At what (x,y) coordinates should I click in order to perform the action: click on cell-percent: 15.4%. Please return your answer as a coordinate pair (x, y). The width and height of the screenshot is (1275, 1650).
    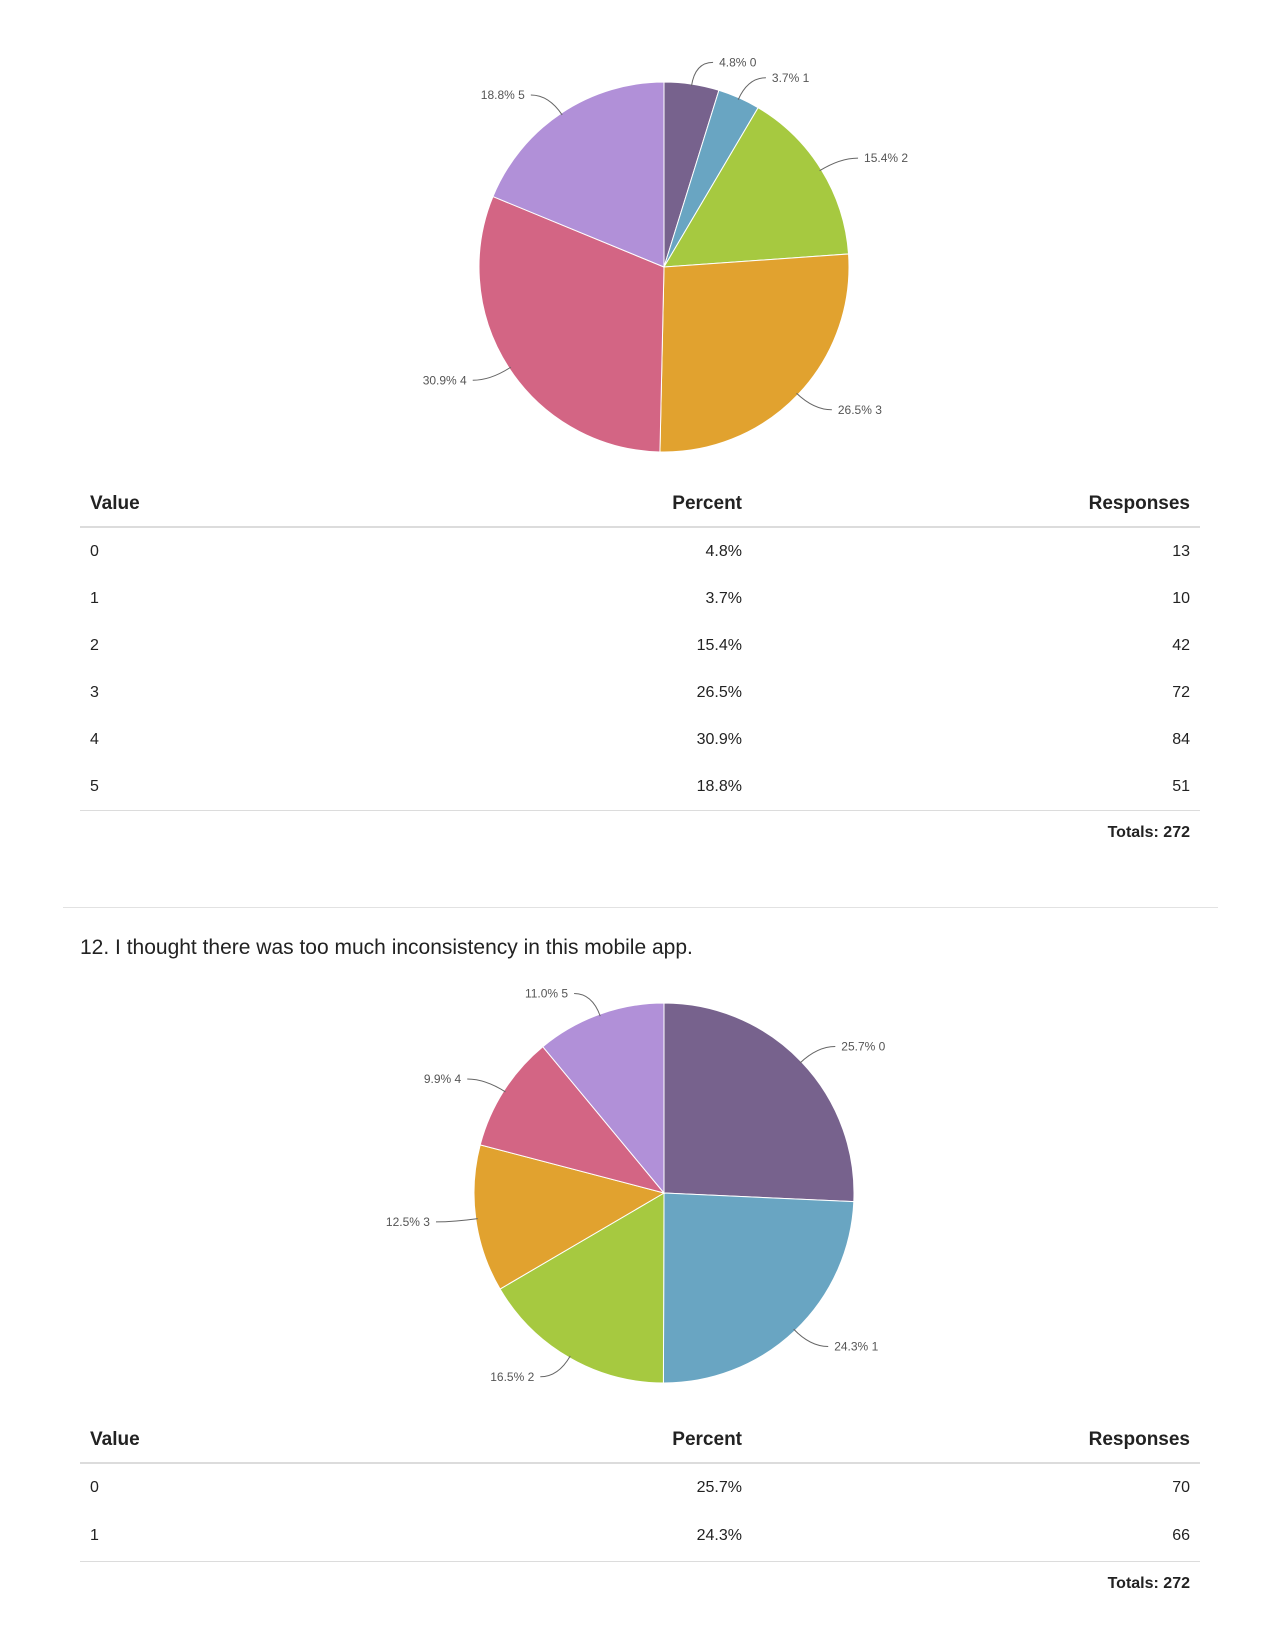
    Looking at the image, I should click on (719, 645).